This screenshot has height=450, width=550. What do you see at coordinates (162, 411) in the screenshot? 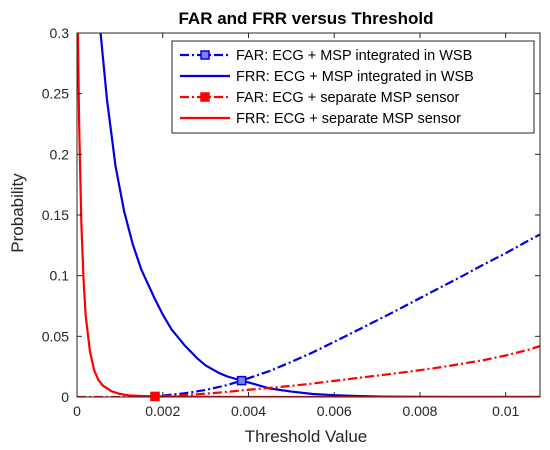
I see `x-tick-label: 0.002` at bounding box center [162, 411].